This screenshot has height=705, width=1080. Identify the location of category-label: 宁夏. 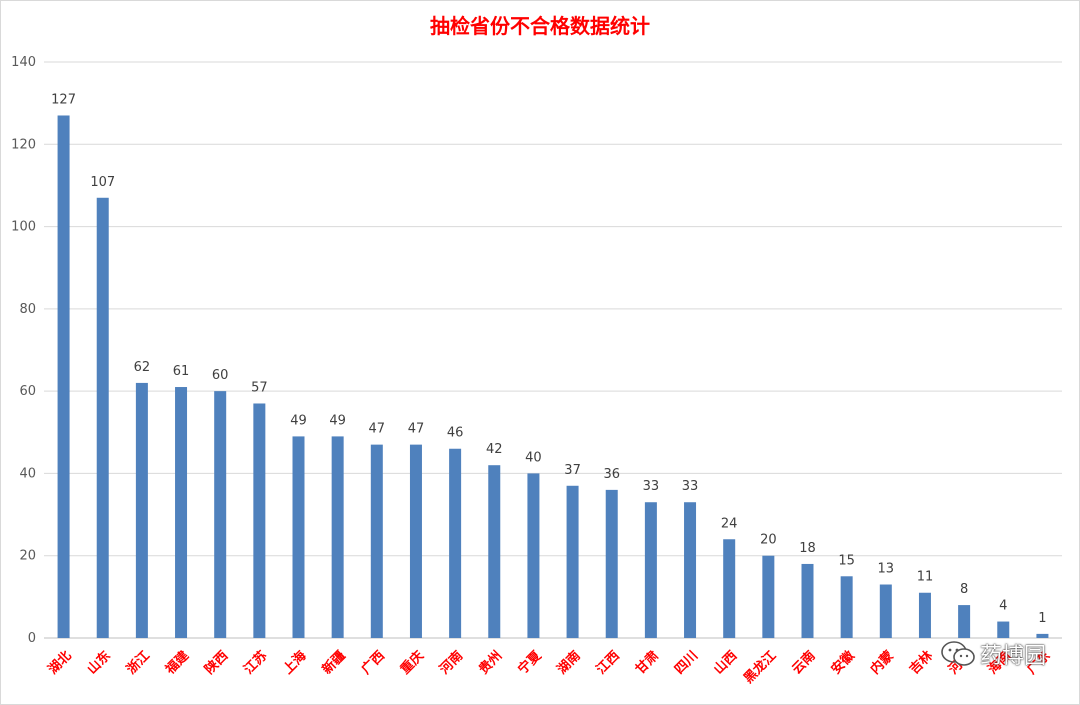
(530, 662).